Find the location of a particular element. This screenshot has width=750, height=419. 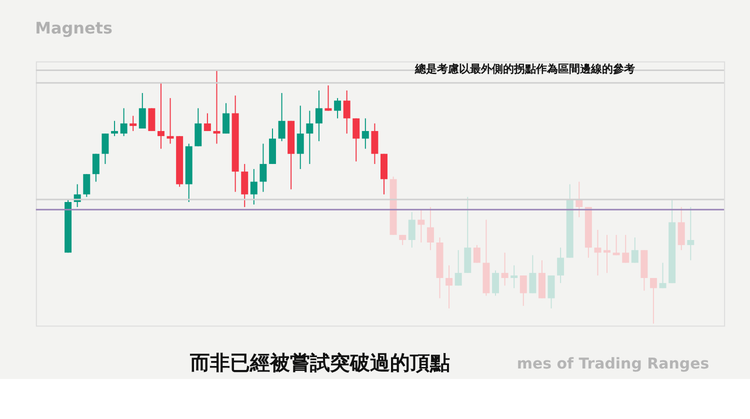

text: mes of Trading Ranges is located at coordinates (613, 363).